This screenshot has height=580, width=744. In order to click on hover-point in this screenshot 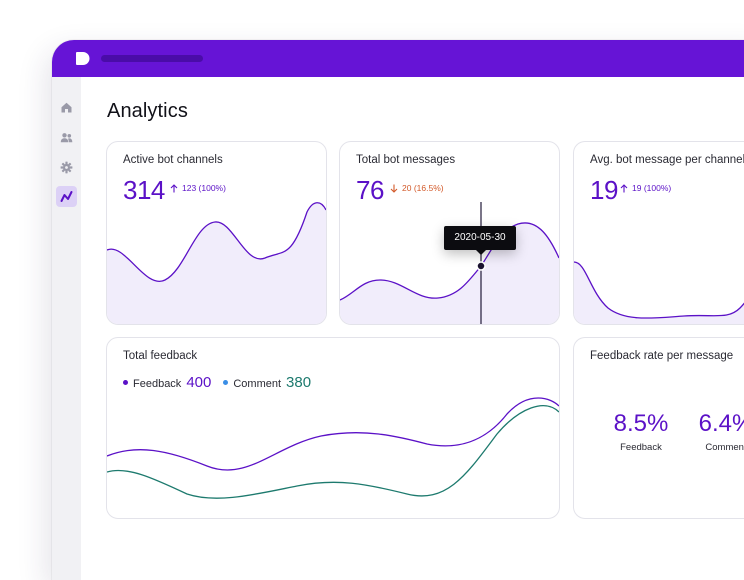, I will do `click(481, 266)`.